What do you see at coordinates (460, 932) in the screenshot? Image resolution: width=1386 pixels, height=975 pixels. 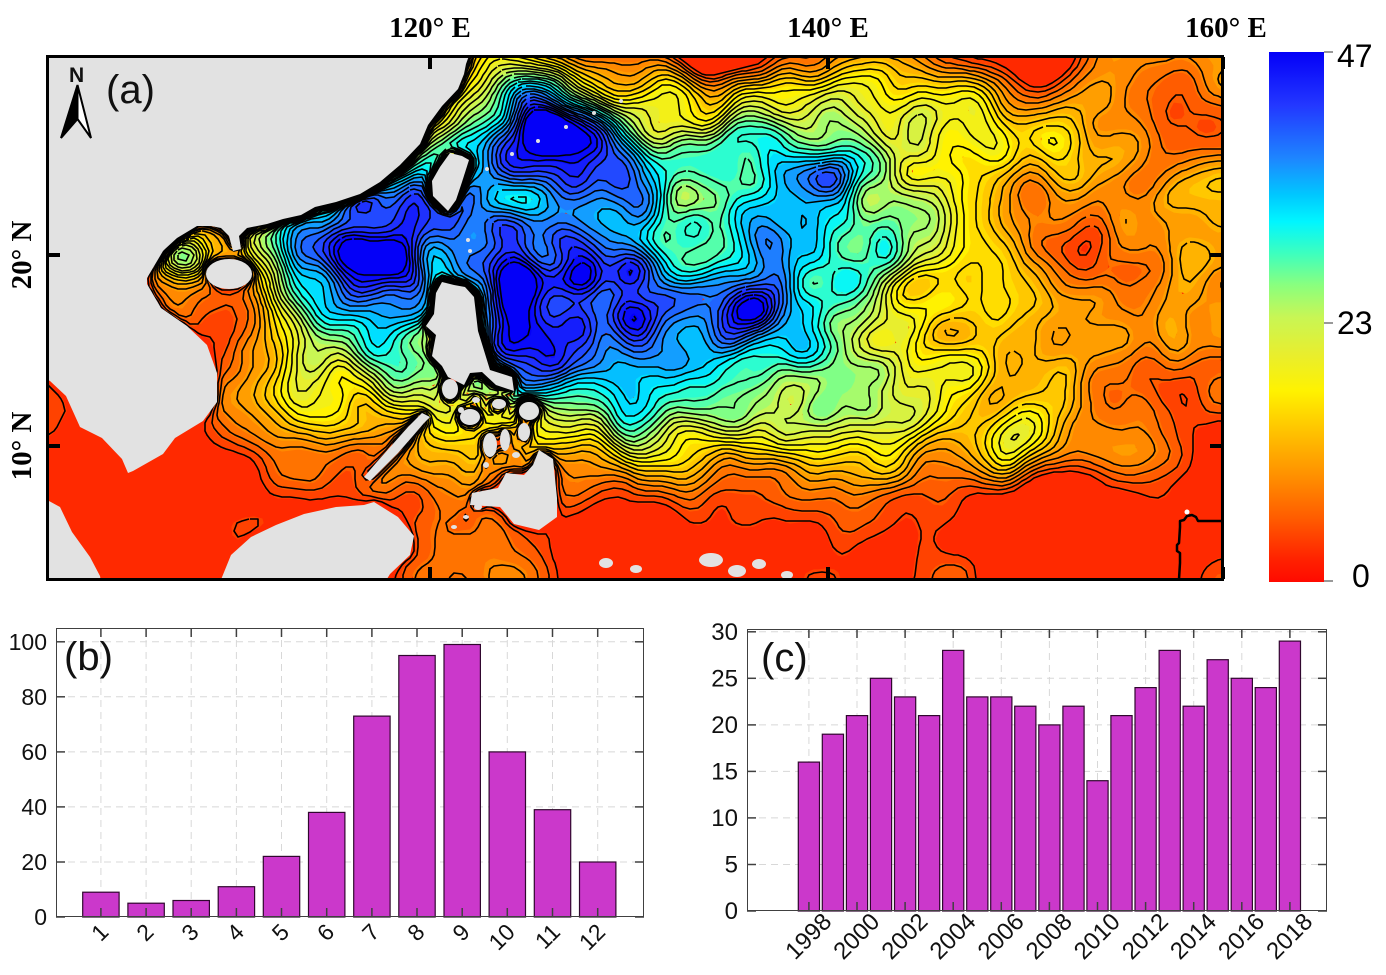 I see `svg-text: 9` at bounding box center [460, 932].